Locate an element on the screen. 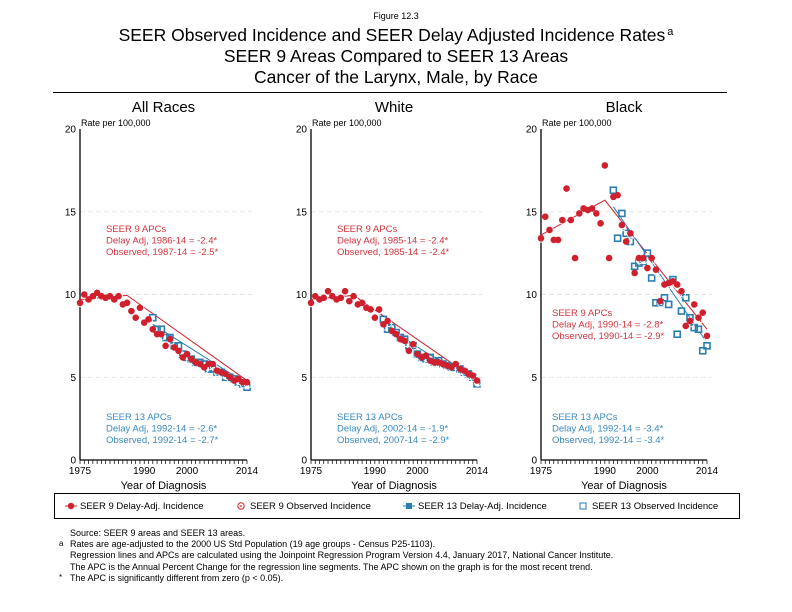  legend-item-seer9-delay-adj: SEER 9 Delay-Adj. Incidence is located at coordinates (134, 506).